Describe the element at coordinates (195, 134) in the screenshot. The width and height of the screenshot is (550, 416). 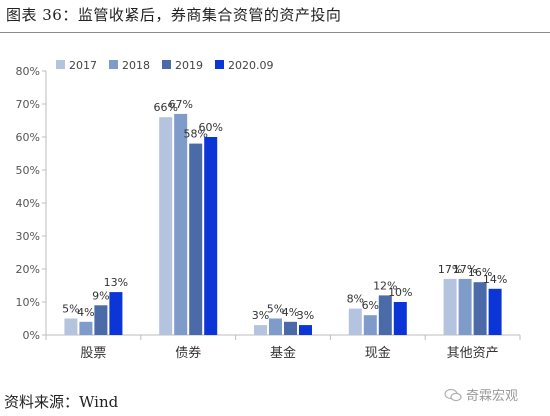
I see `data-label: 58%` at that location.